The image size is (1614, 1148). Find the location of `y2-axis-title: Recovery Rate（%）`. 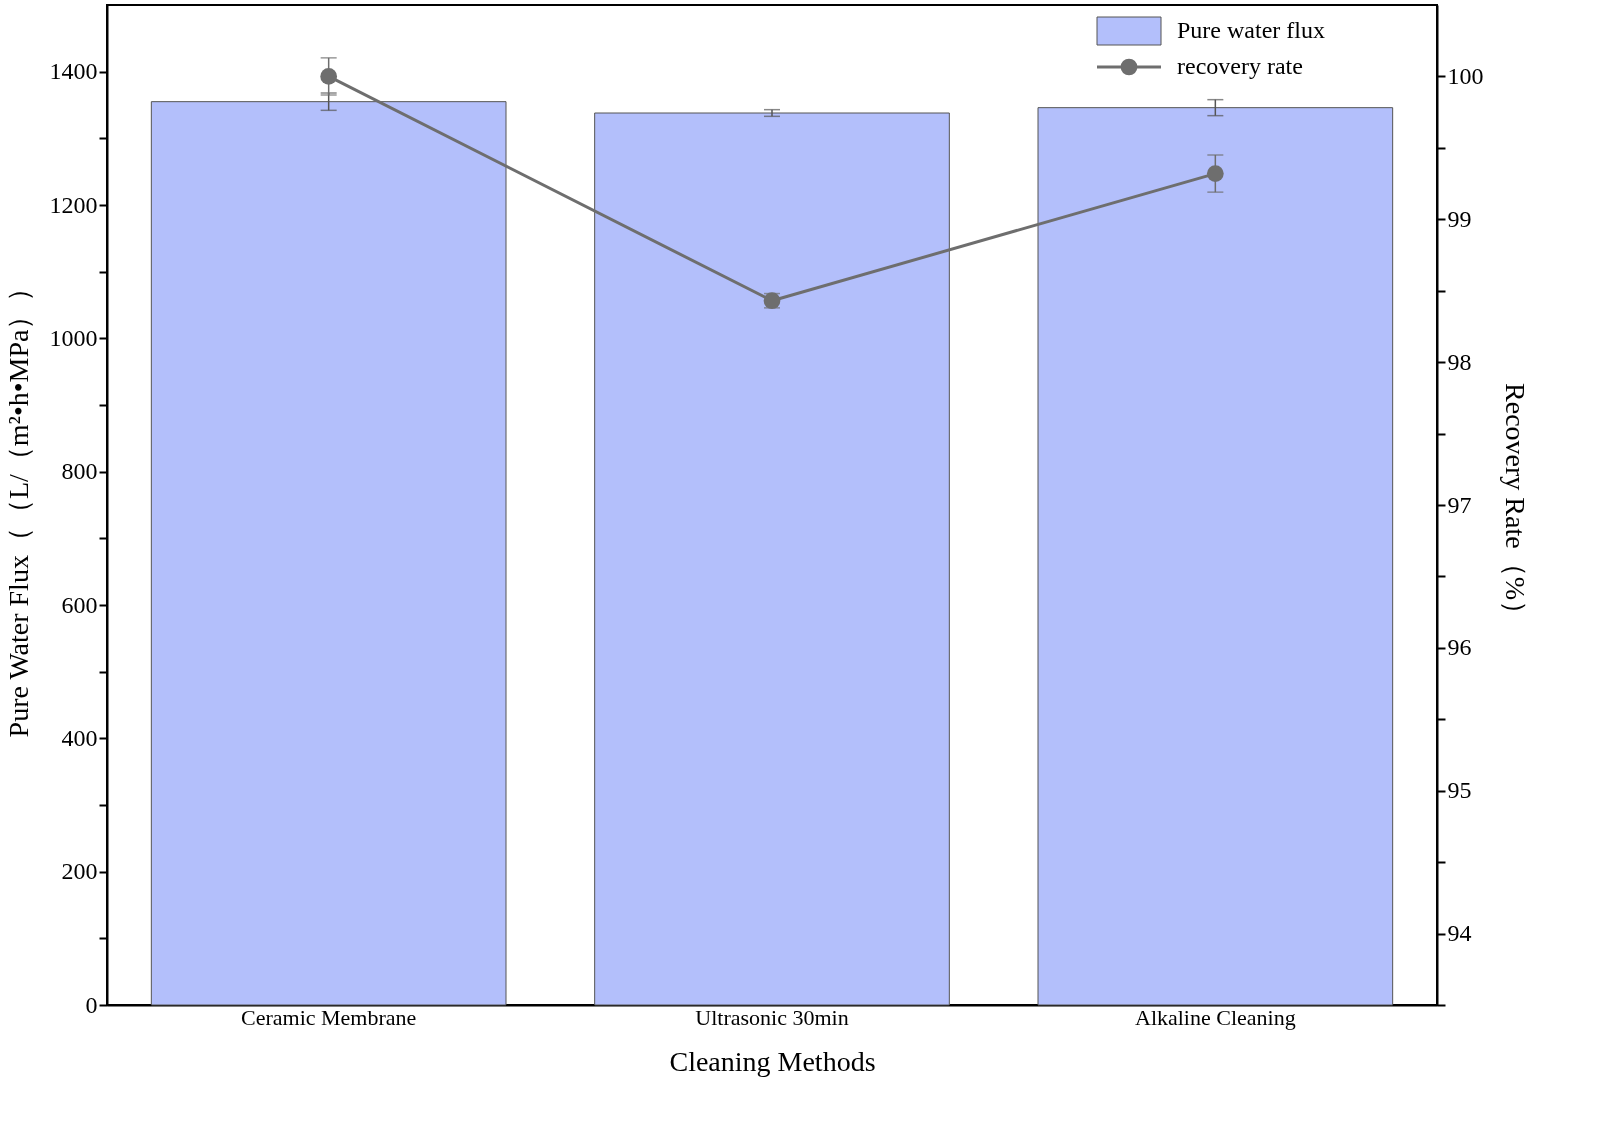

y2-axis-title: Recovery Rate（%） is located at coordinates (1515, 505).